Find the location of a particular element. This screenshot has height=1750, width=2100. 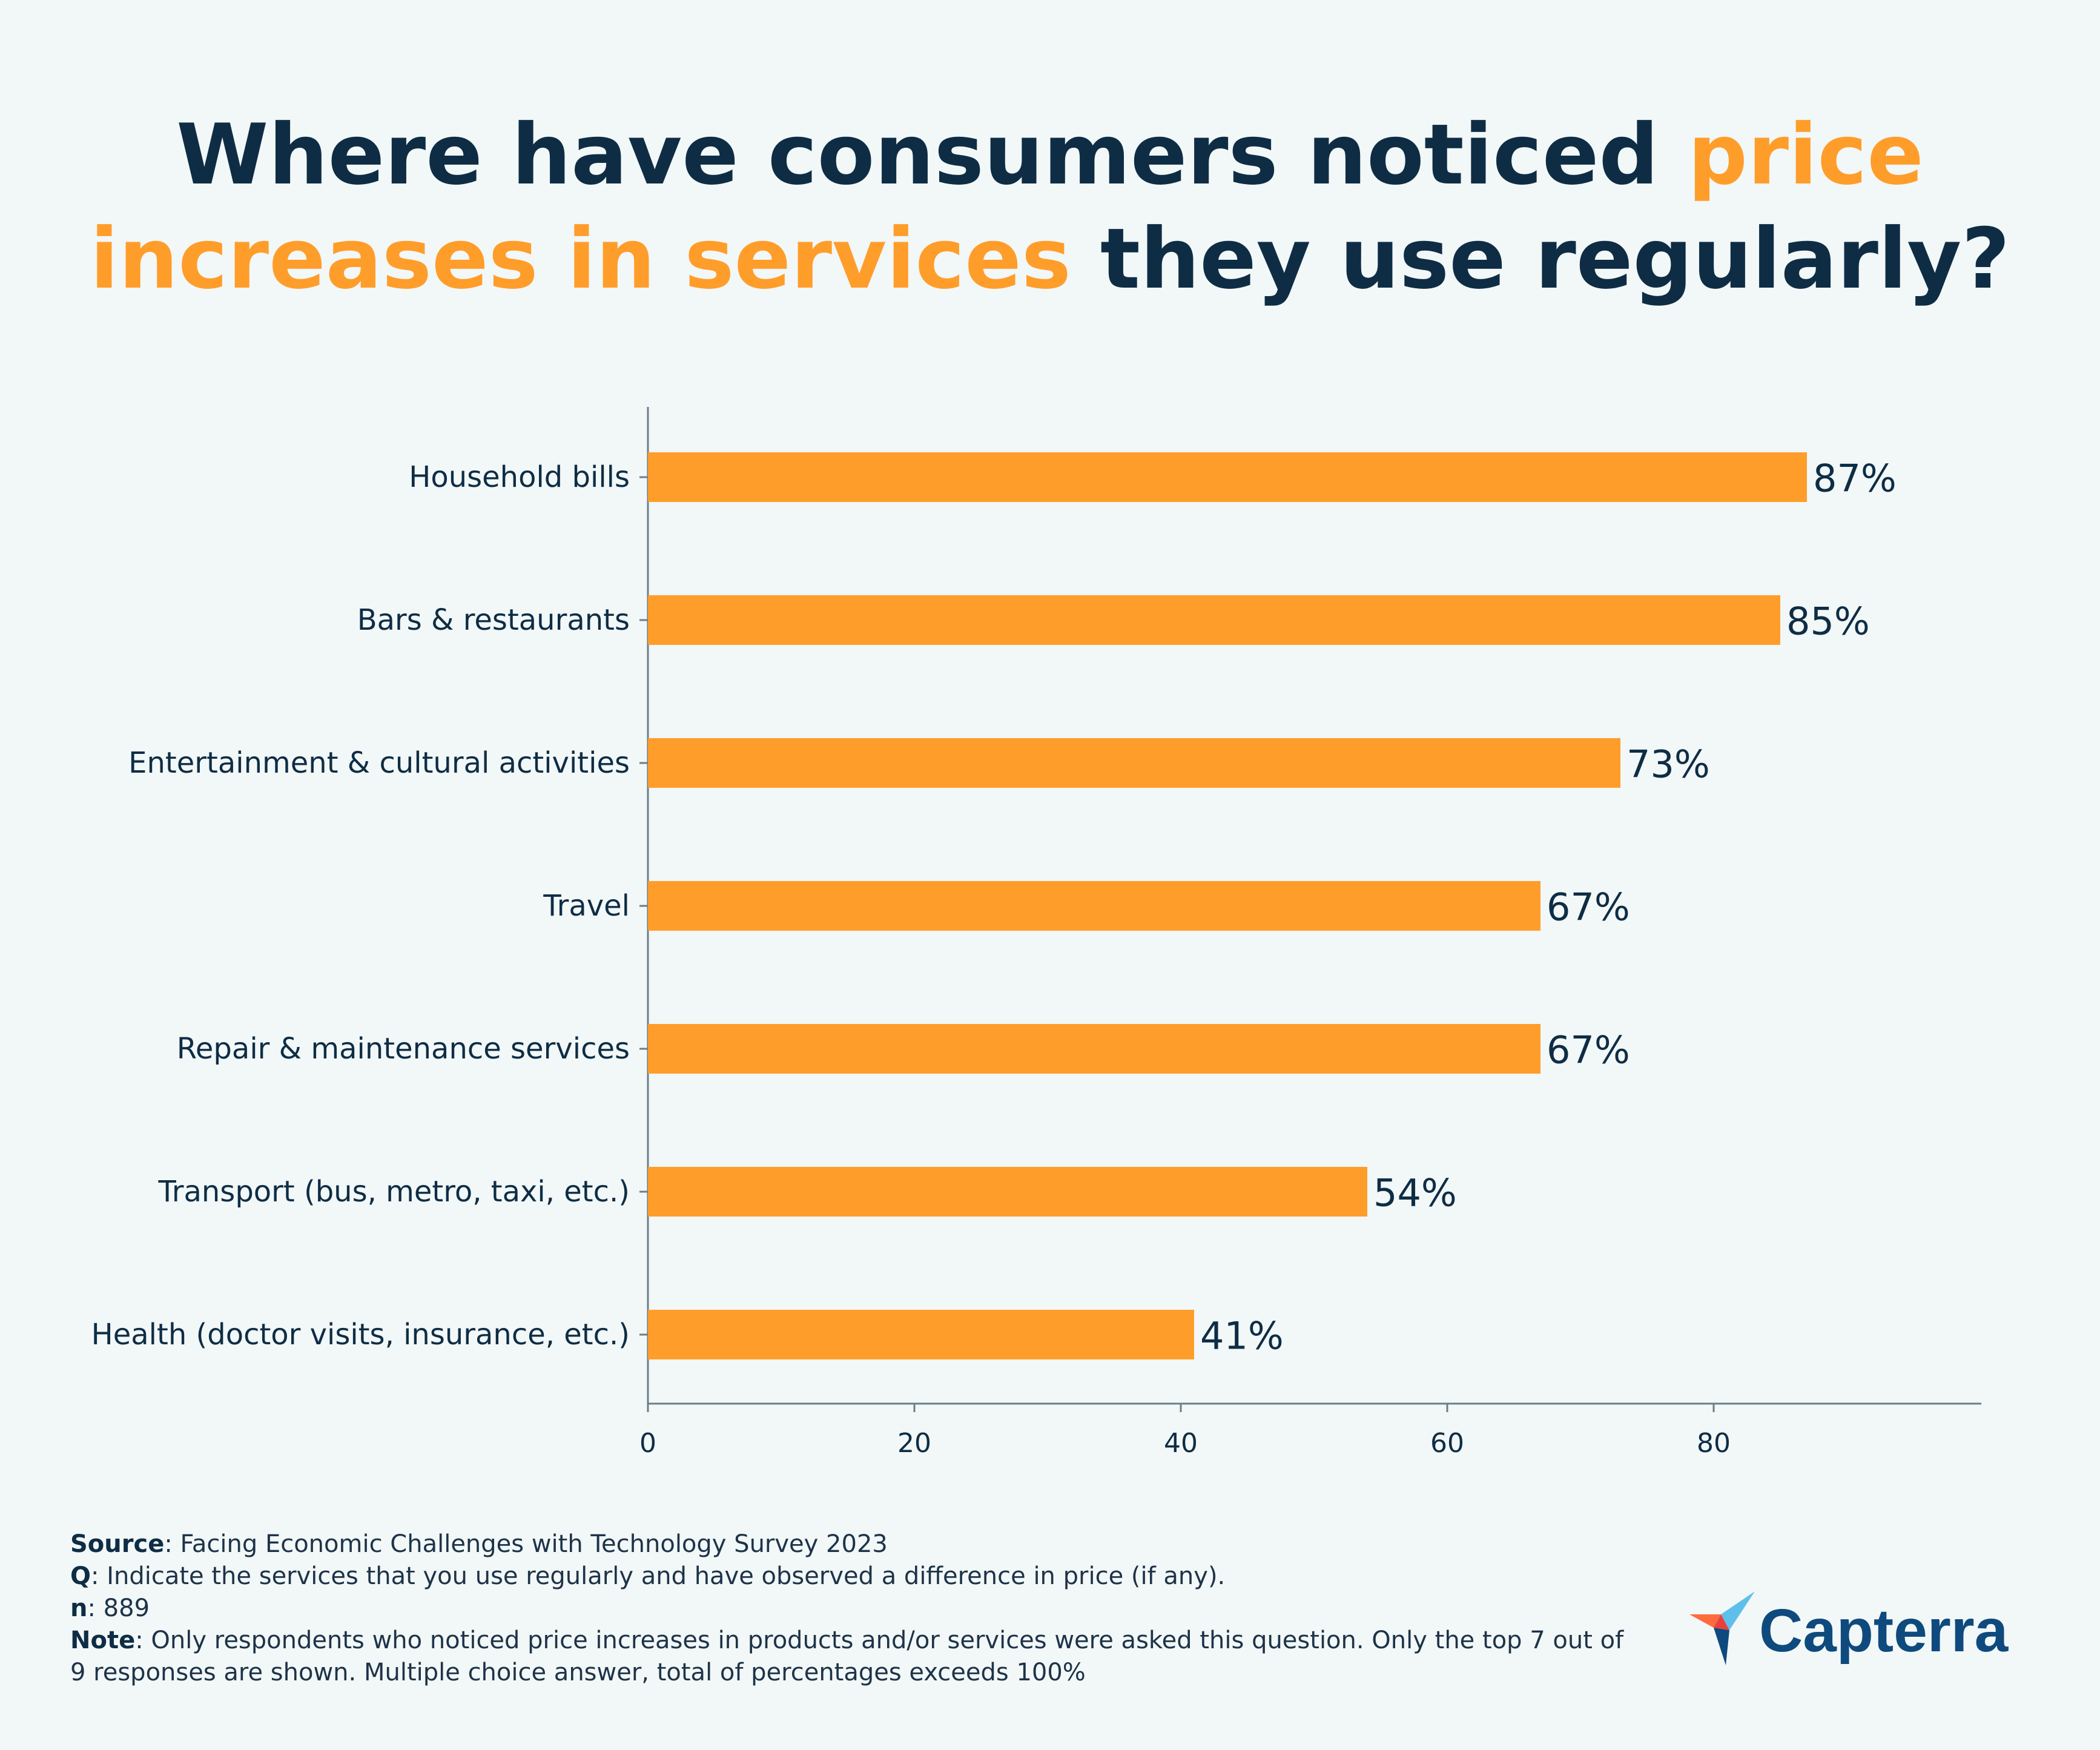

title-part-1: Where have consumers noticed is located at coordinates (932, 154).